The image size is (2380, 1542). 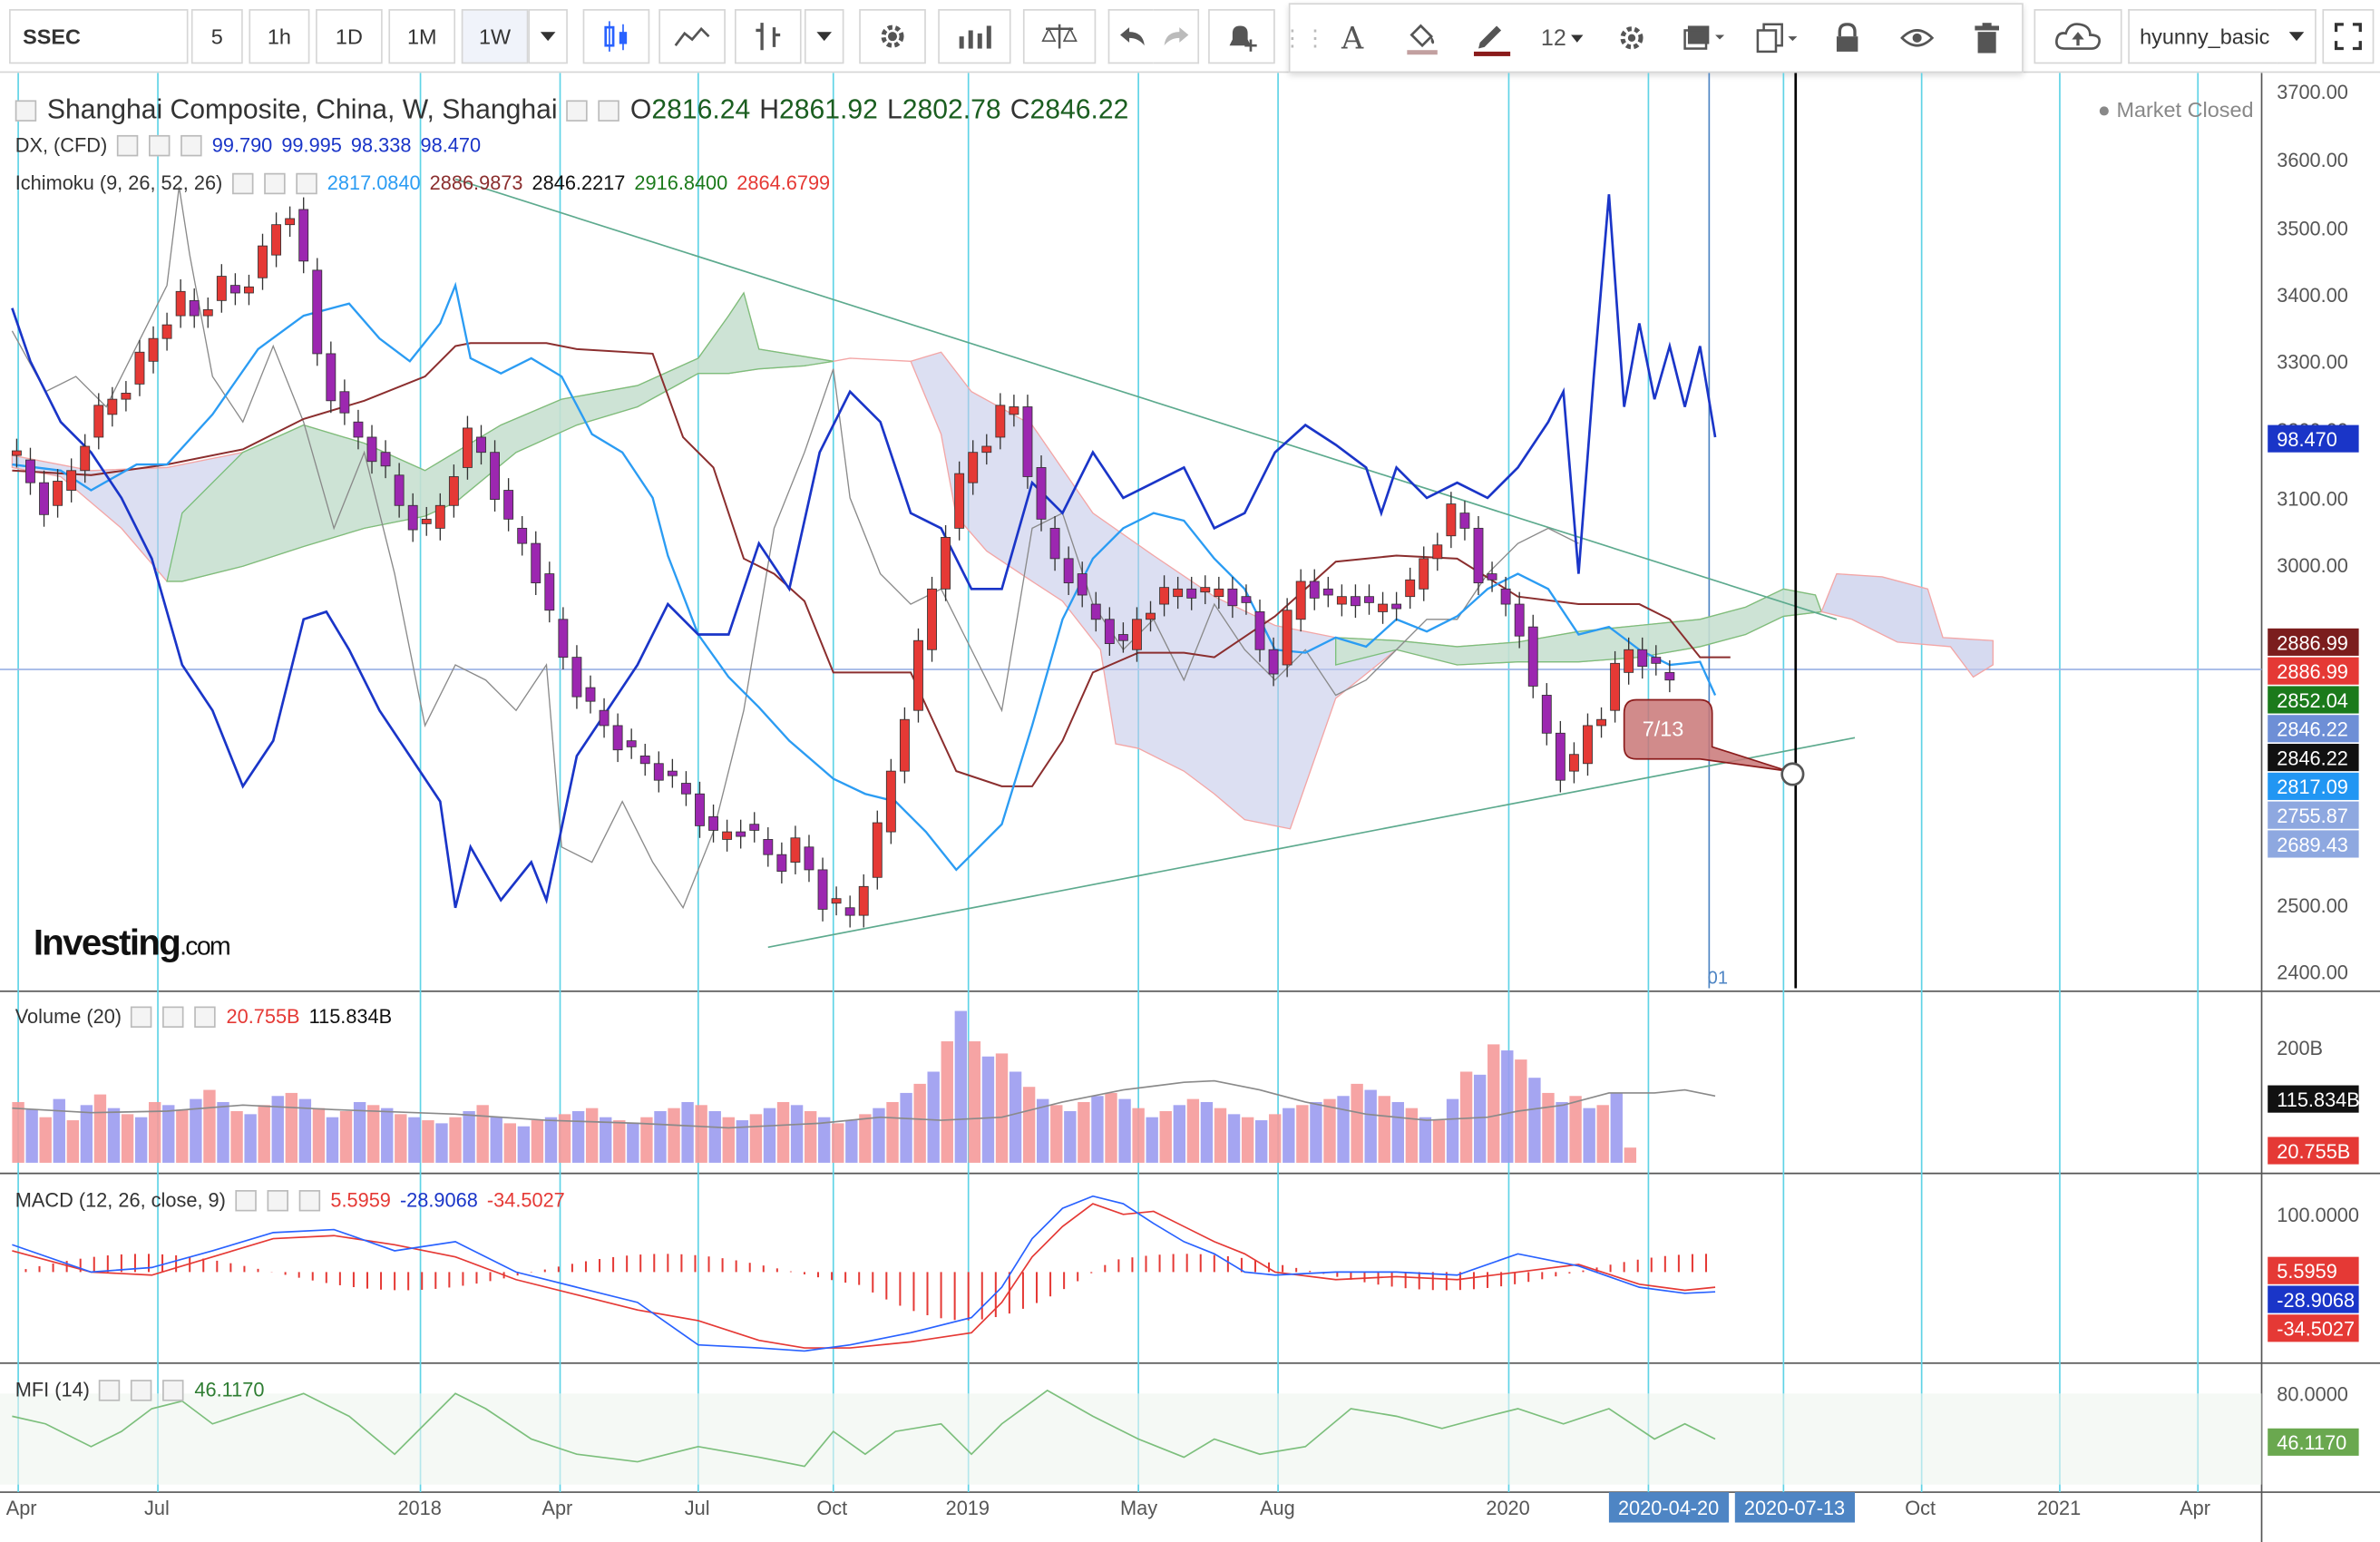 What do you see at coordinates (279, 37) in the screenshot?
I see `interval-1h-button: 1h` at bounding box center [279, 37].